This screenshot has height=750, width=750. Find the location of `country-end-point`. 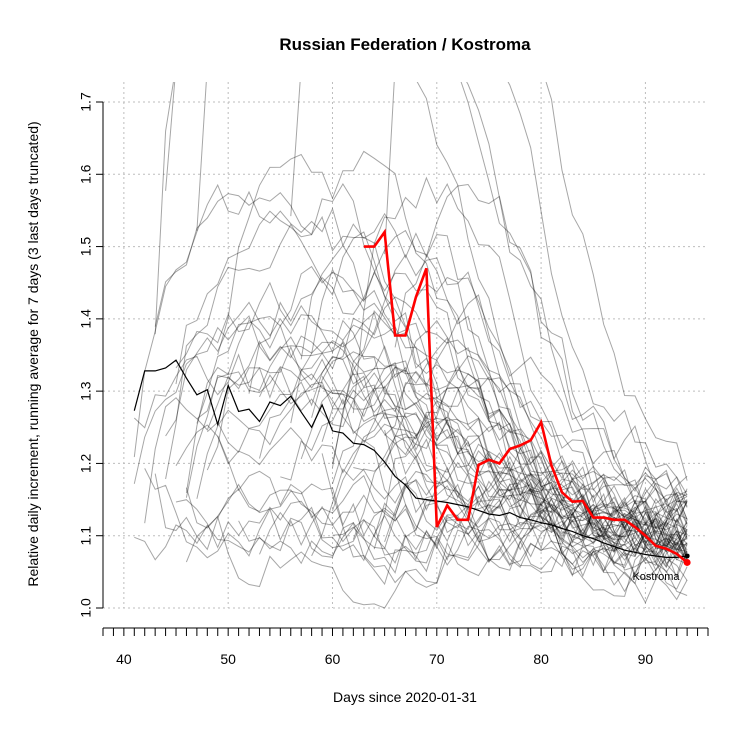

country-end-point is located at coordinates (687, 556).